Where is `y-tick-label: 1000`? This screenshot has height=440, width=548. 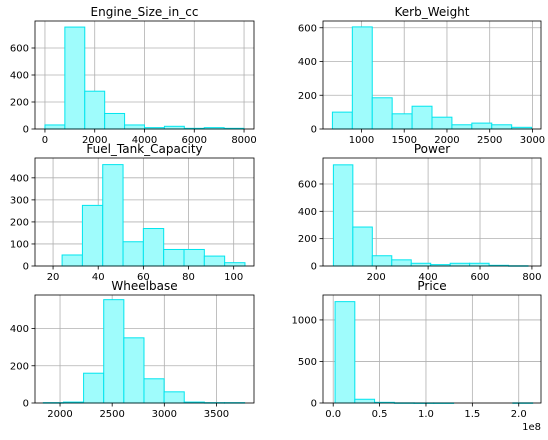 y-tick-label: 1000 is located at coordinates (304, 320).